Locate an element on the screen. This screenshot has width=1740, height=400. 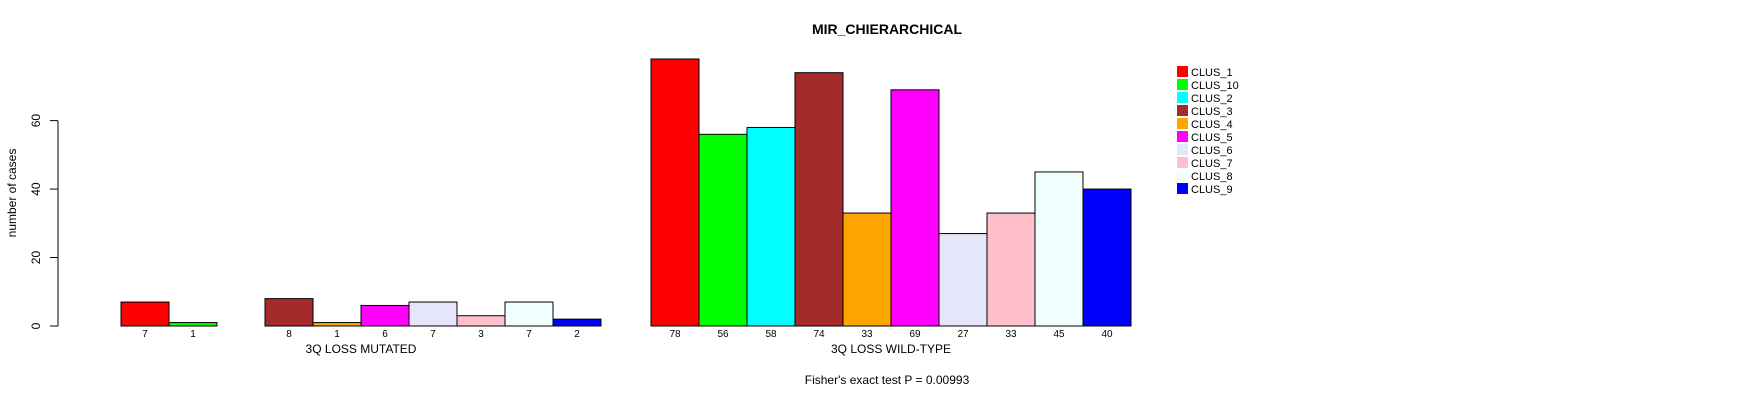
count-label-2-7: 27 is located at coordinates (963, 334).